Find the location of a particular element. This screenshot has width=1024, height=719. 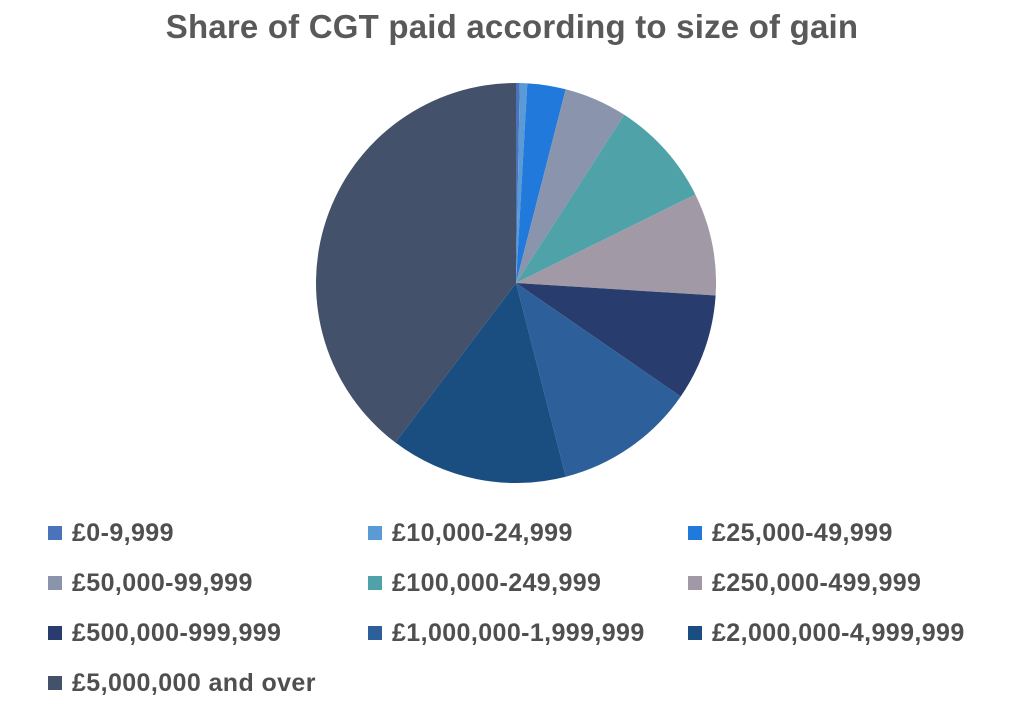

legend-label: £25,000-49,999 is located at coordinates (802, 532).